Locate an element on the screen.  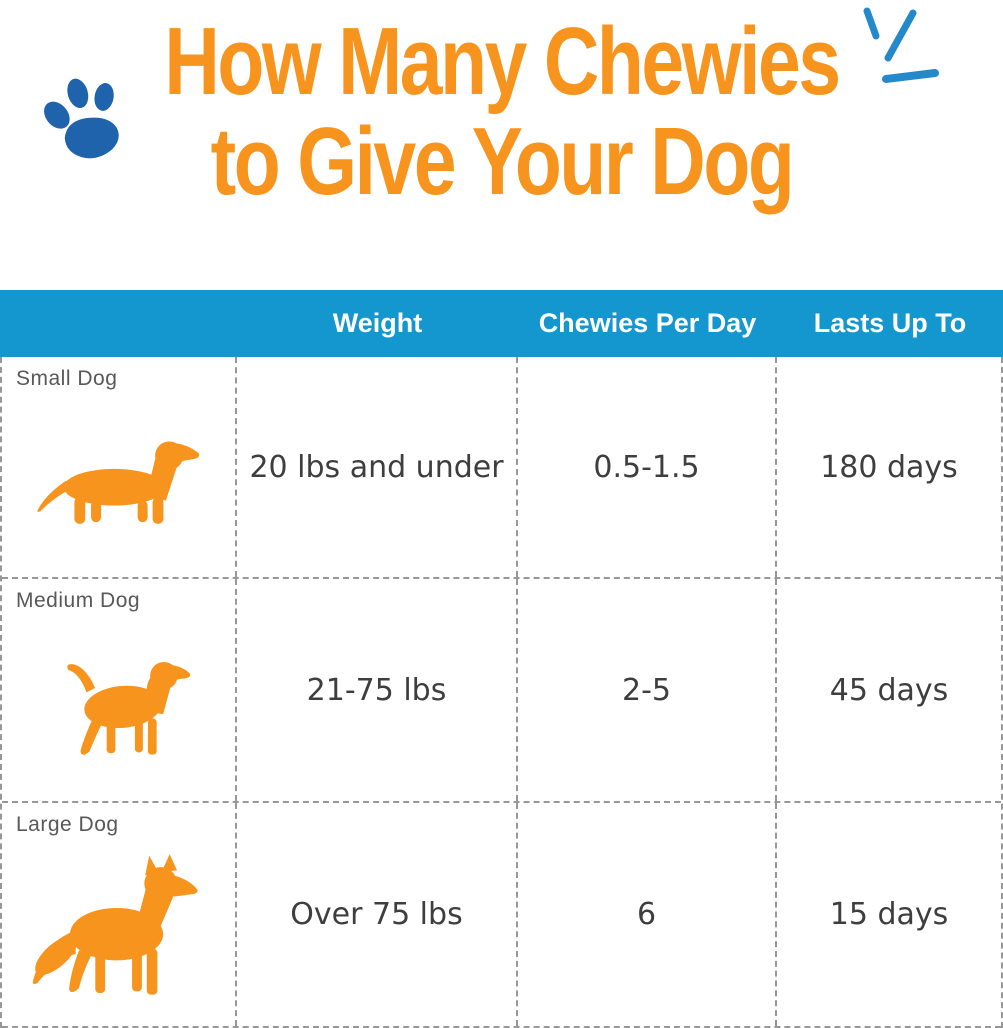
chewies-cell: 2-5 is located at coordinates (647, 690).